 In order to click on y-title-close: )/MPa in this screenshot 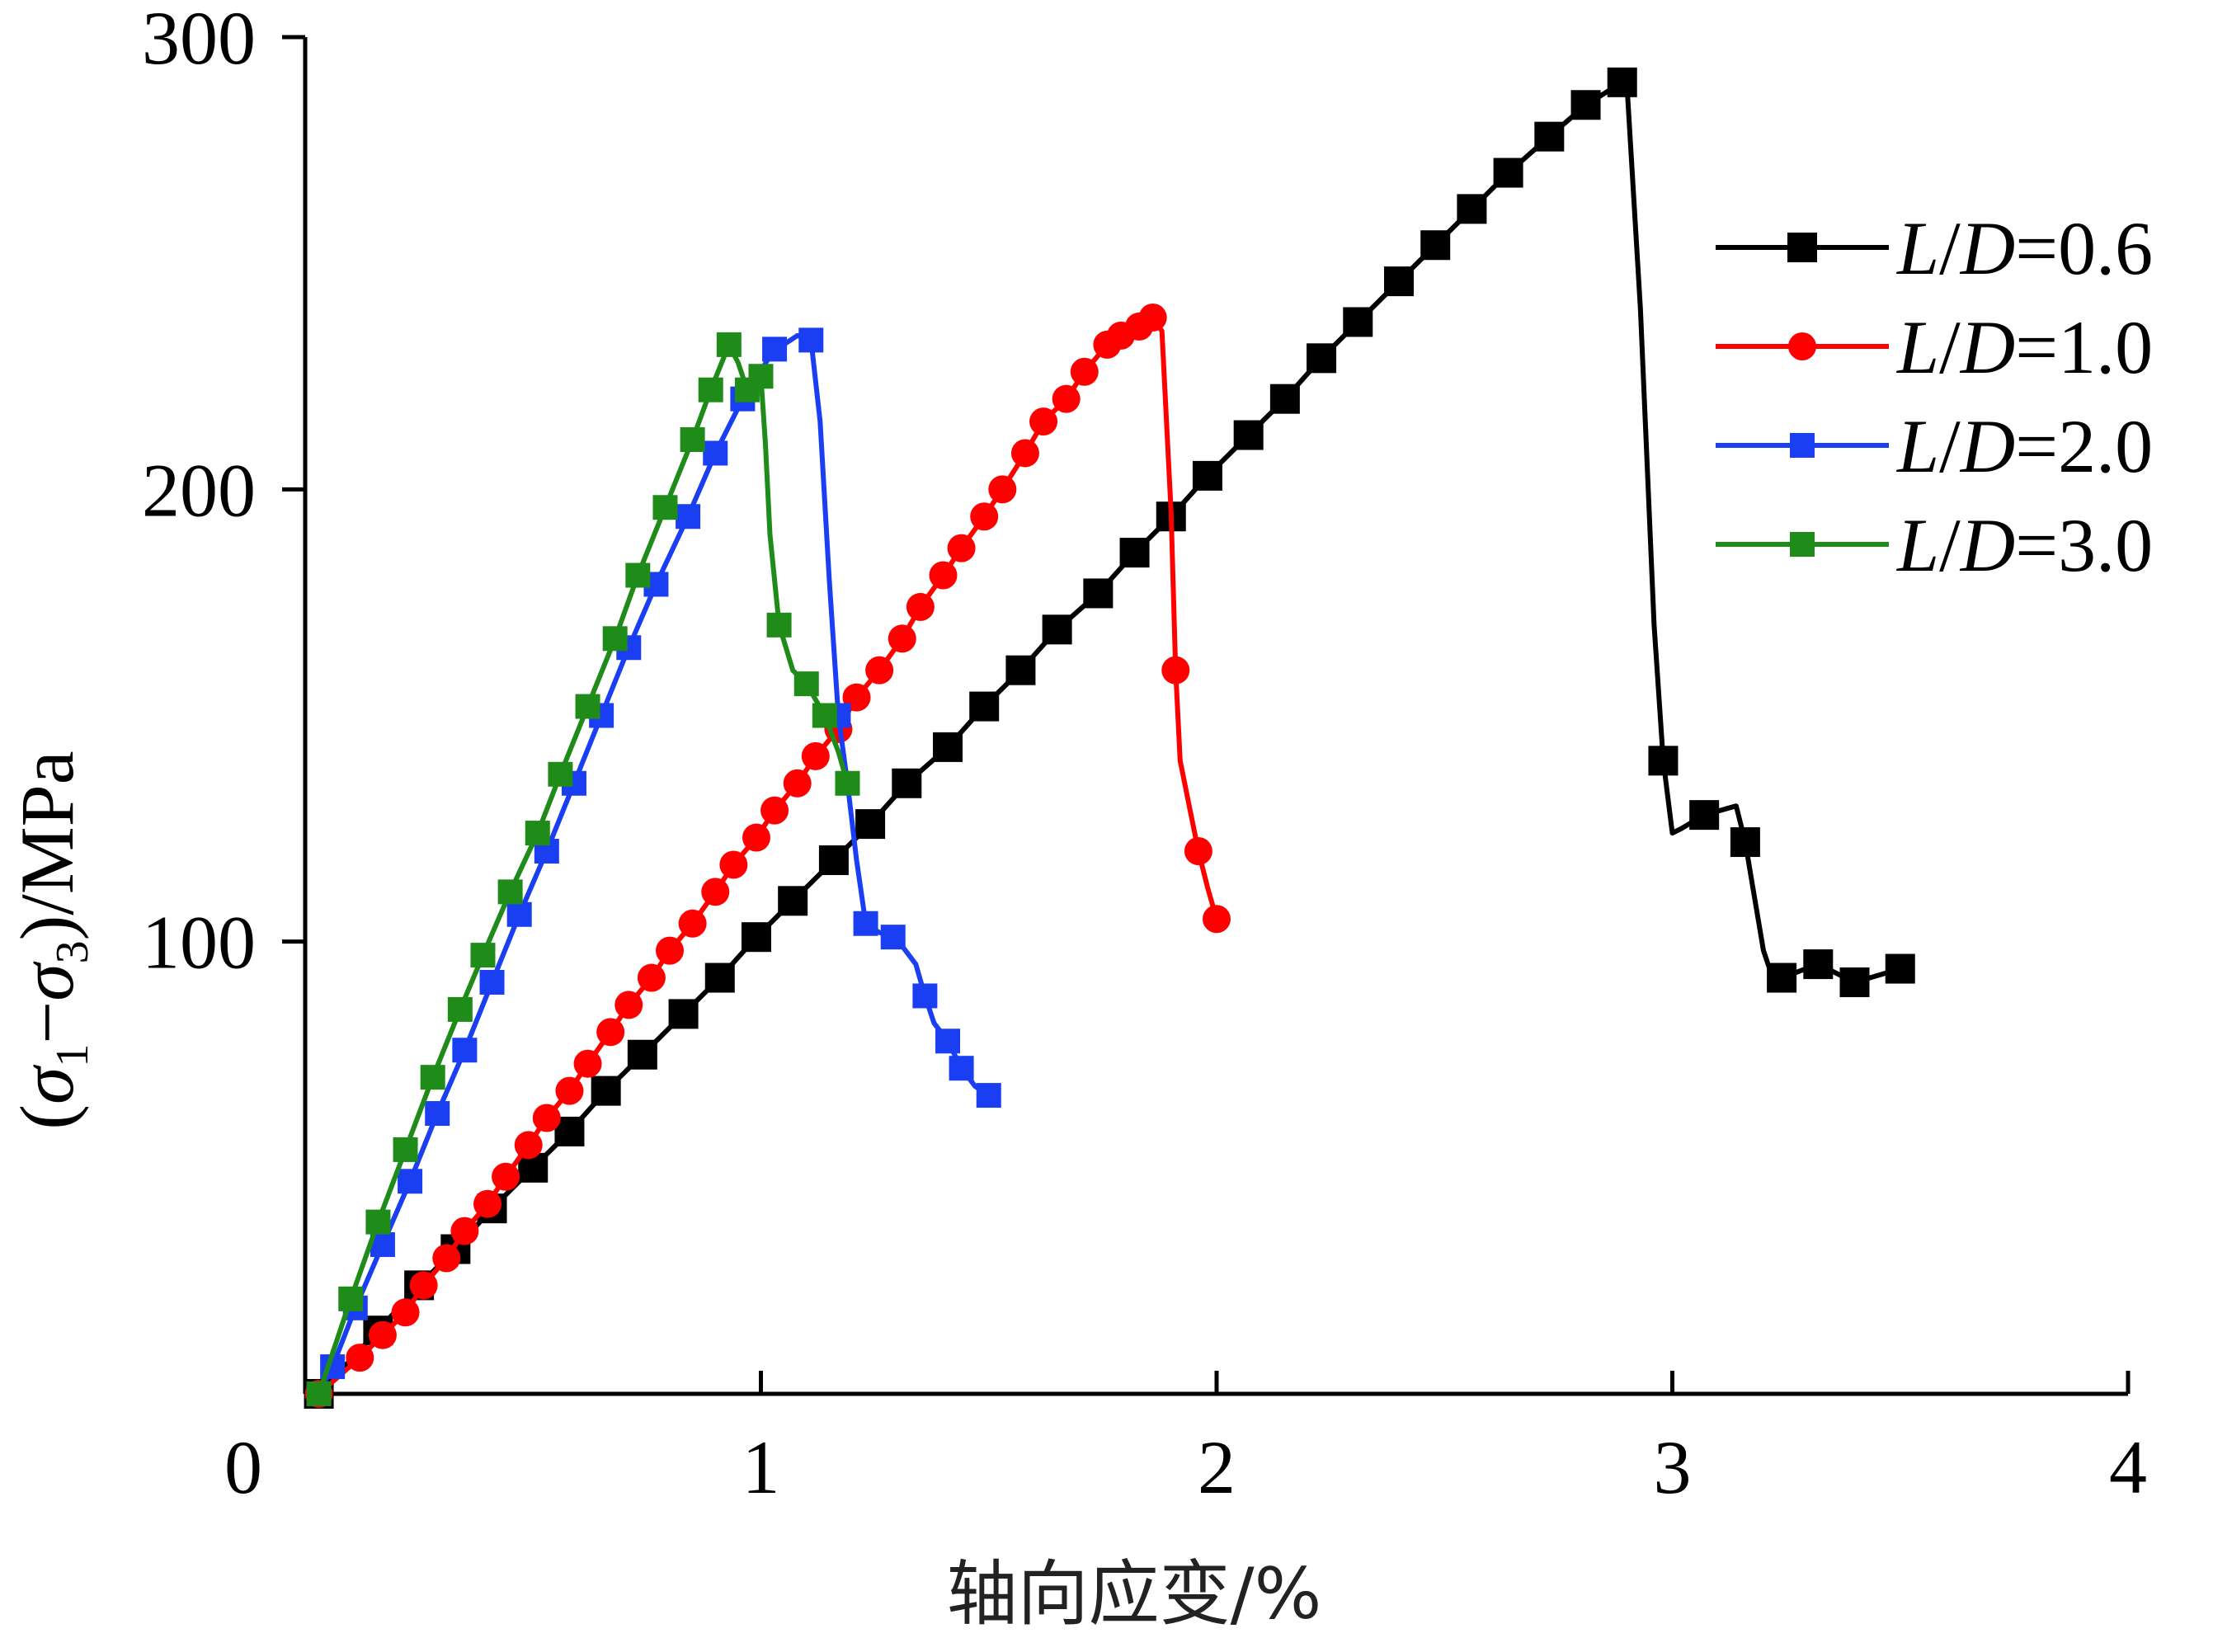, I will do `click(47, 845)`.